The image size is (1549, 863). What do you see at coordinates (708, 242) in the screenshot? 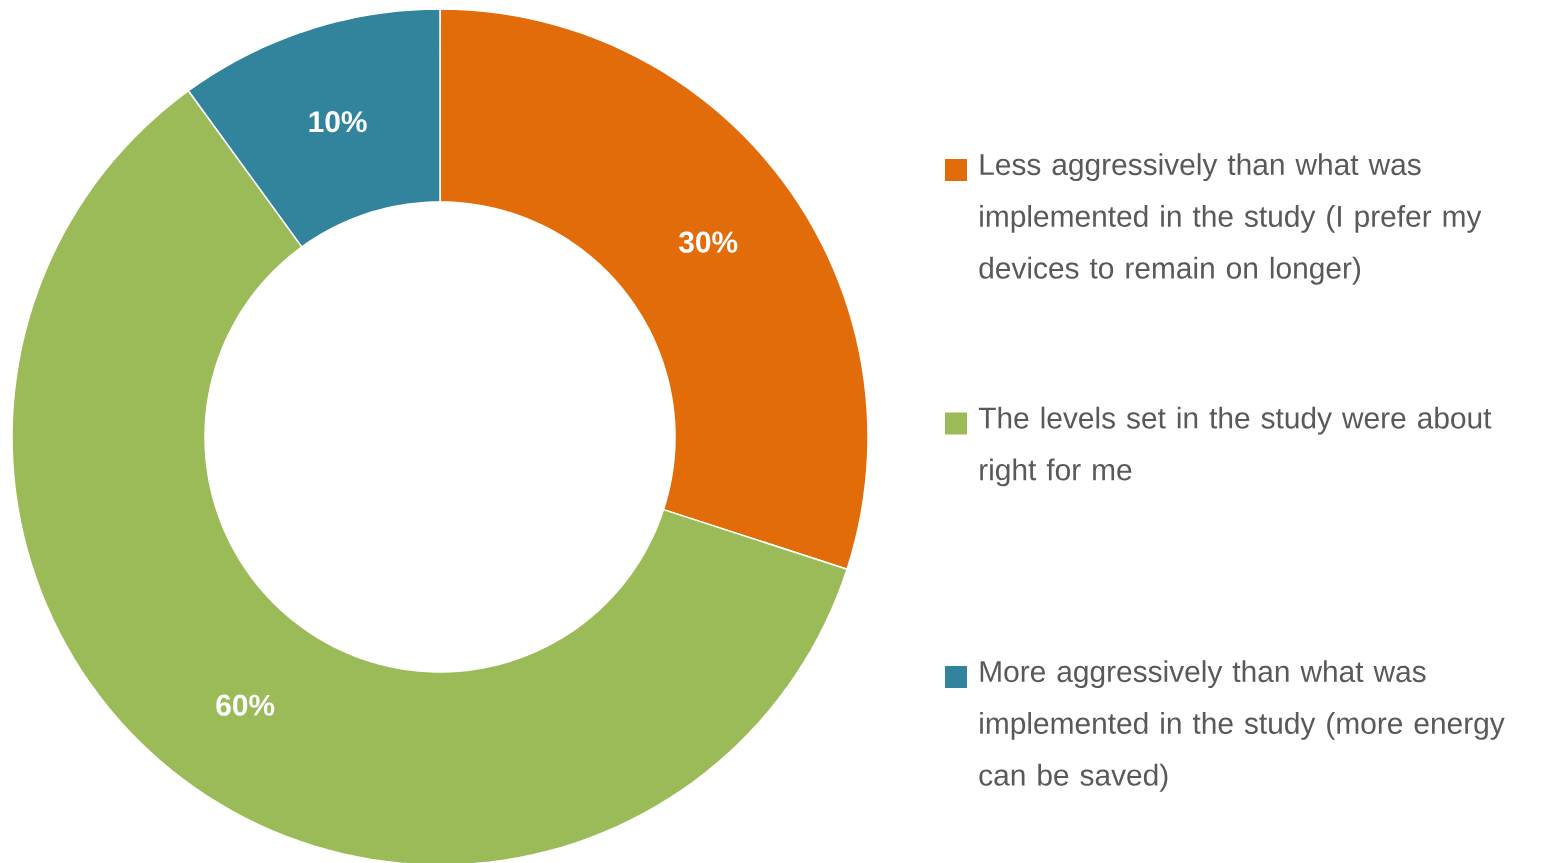
I see `data-label: 30%` at bounding box center [708, 242].